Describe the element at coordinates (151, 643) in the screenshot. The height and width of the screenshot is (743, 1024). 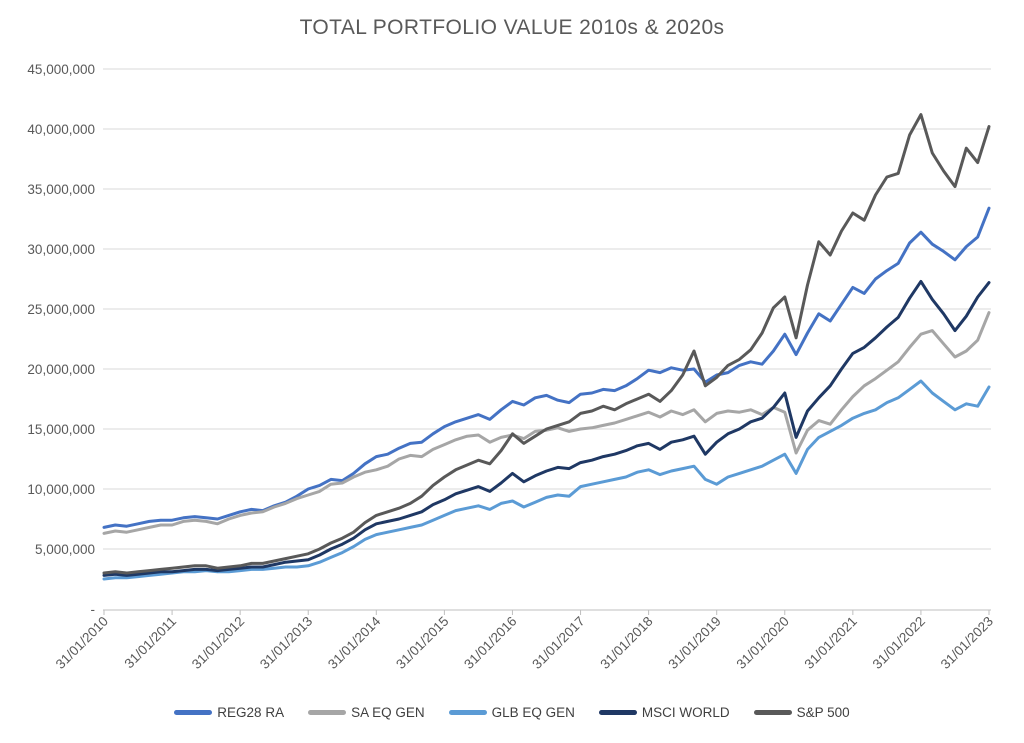
I see `x-tick-label: 31/01/2011` at that location.